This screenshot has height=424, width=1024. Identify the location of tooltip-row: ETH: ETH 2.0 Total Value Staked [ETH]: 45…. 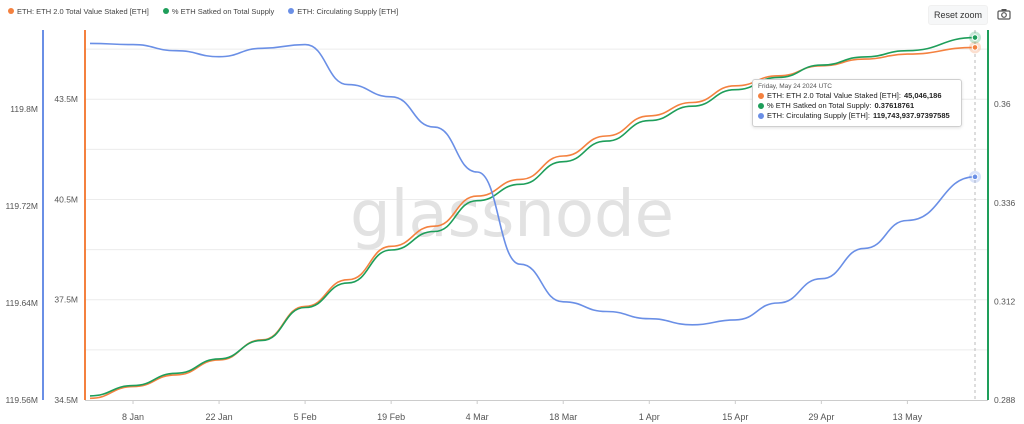
(857, 96).